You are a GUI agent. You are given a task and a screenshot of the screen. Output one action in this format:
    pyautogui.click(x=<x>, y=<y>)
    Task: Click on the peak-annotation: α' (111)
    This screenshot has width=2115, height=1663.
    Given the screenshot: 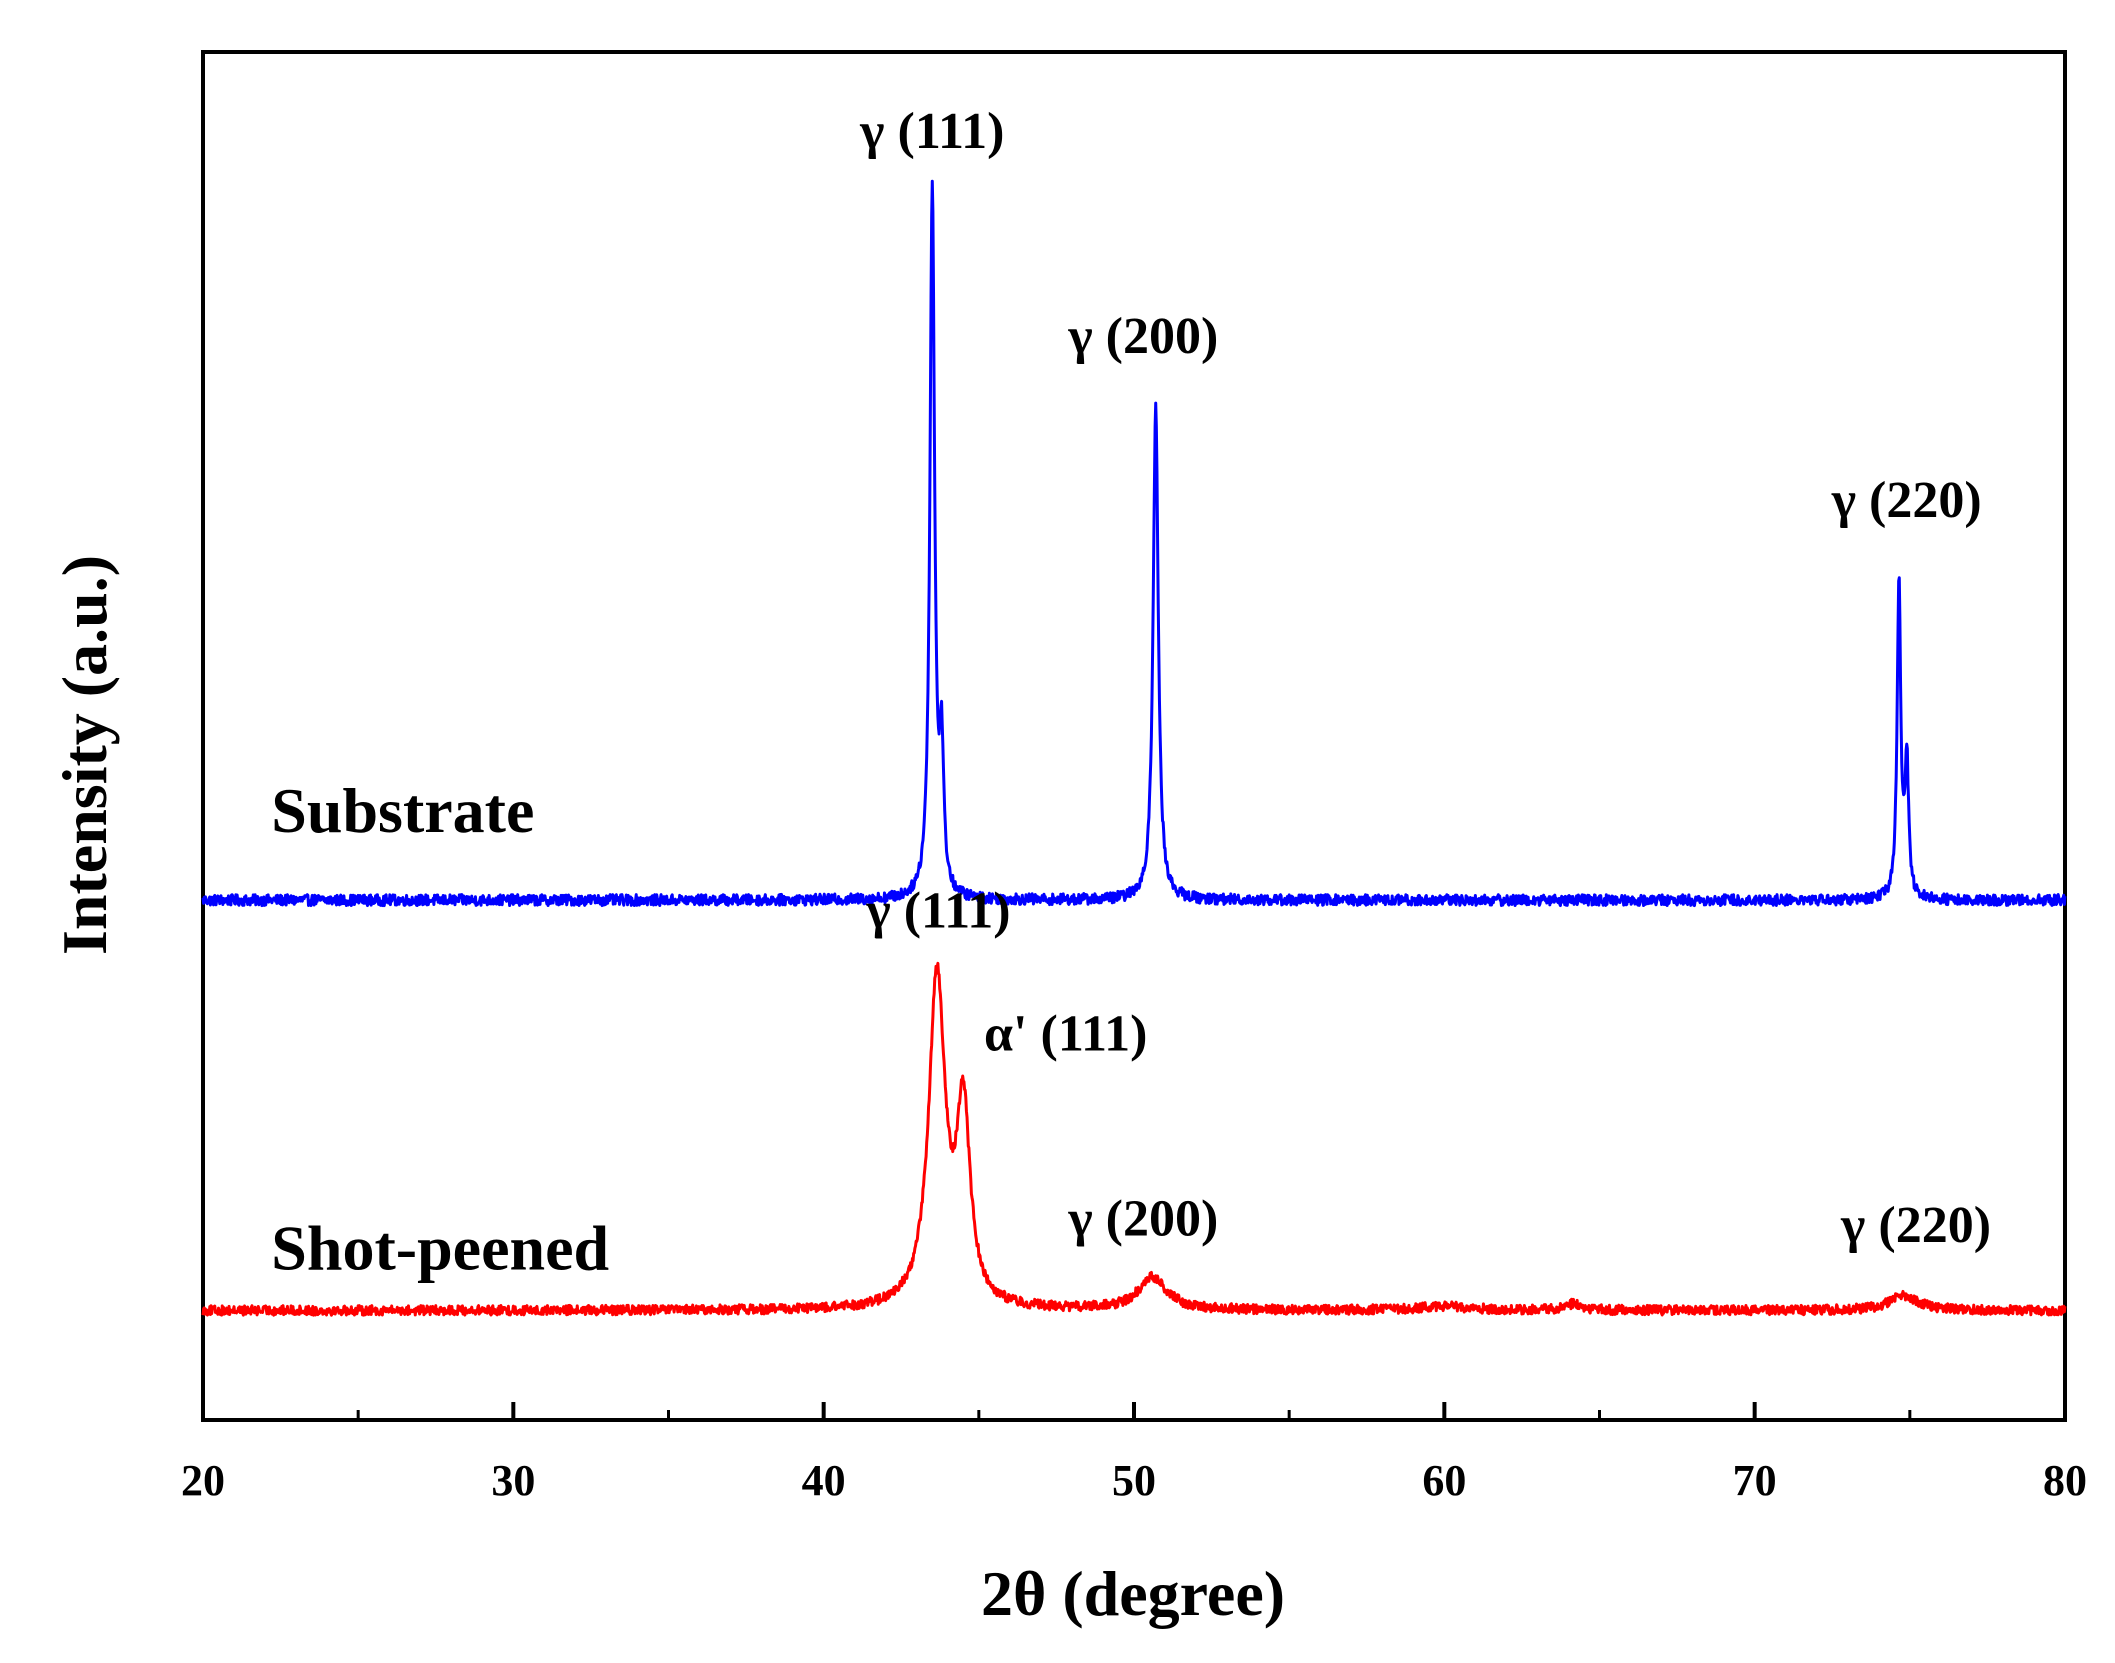 What is the action you would take?
    pyautogui.click(x=1065, y=1034)
    